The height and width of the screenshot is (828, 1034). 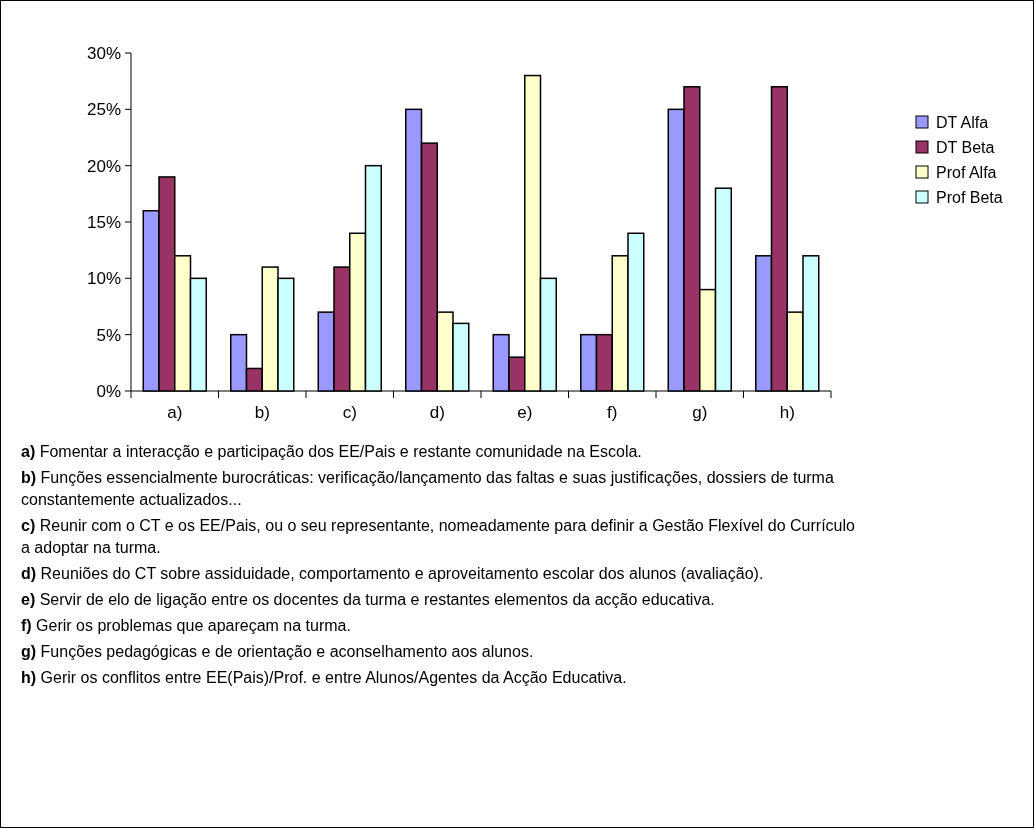 I want to click on y-tick-label: 25%, so click(x=103, y=110).